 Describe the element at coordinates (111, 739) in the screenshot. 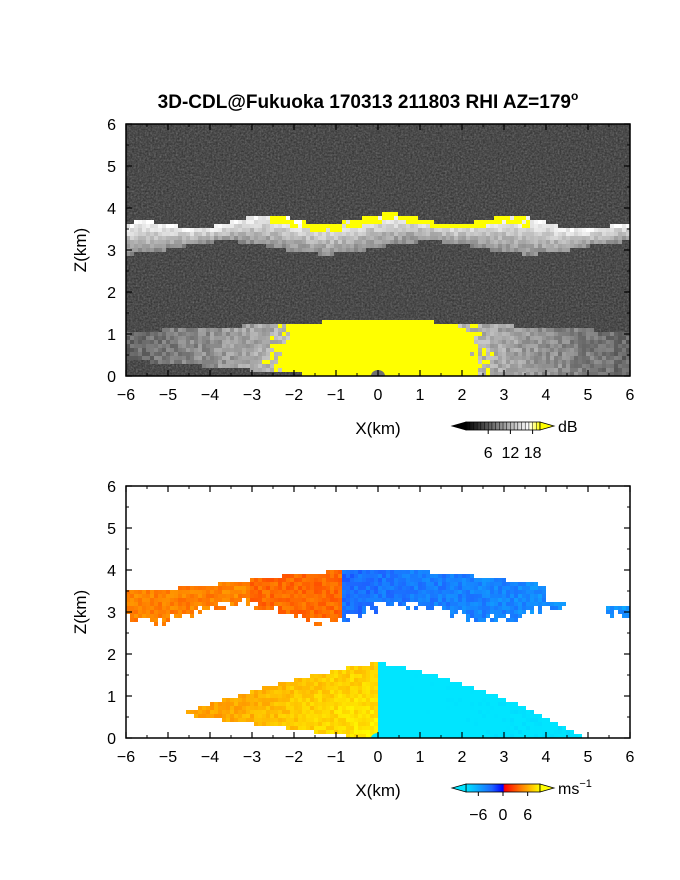

I see `y-tick-label: 0` at that location.